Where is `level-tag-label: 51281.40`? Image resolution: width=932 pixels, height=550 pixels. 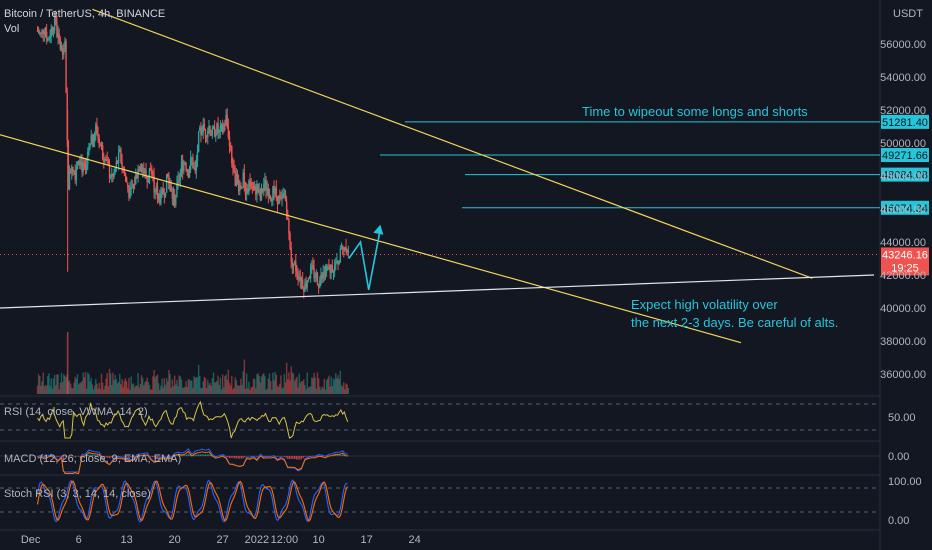
level-tag-label: 51281.40 is located at coordinates (905, 123).